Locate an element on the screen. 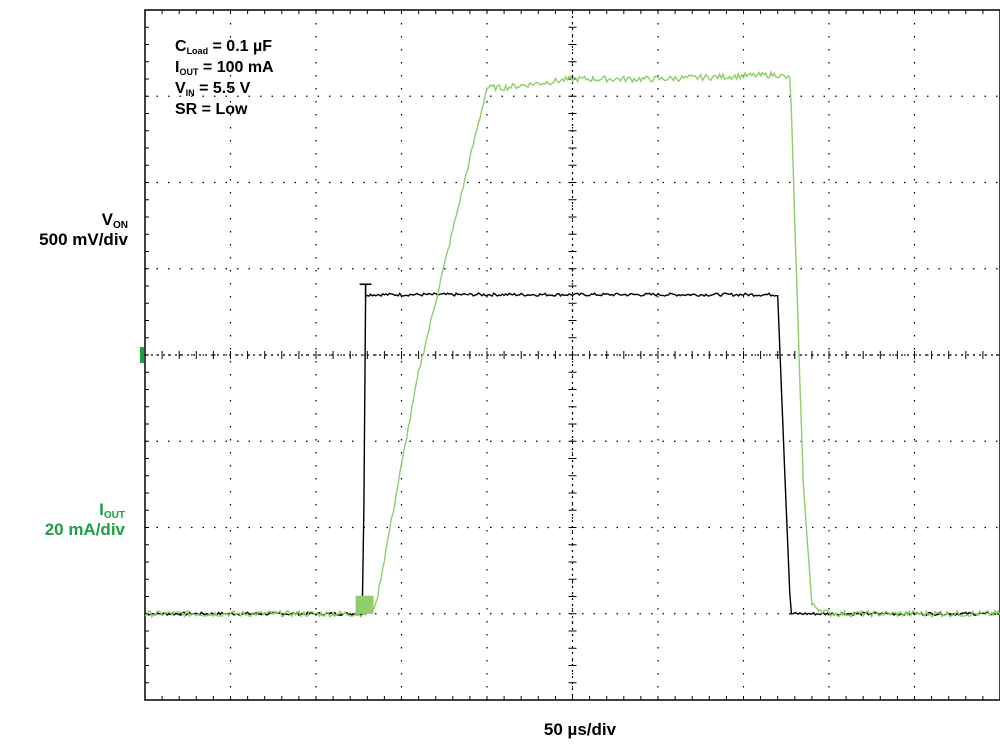 The image size is (1000, 747). condition-sr: SR = Low is located at coordinates (211, 109).